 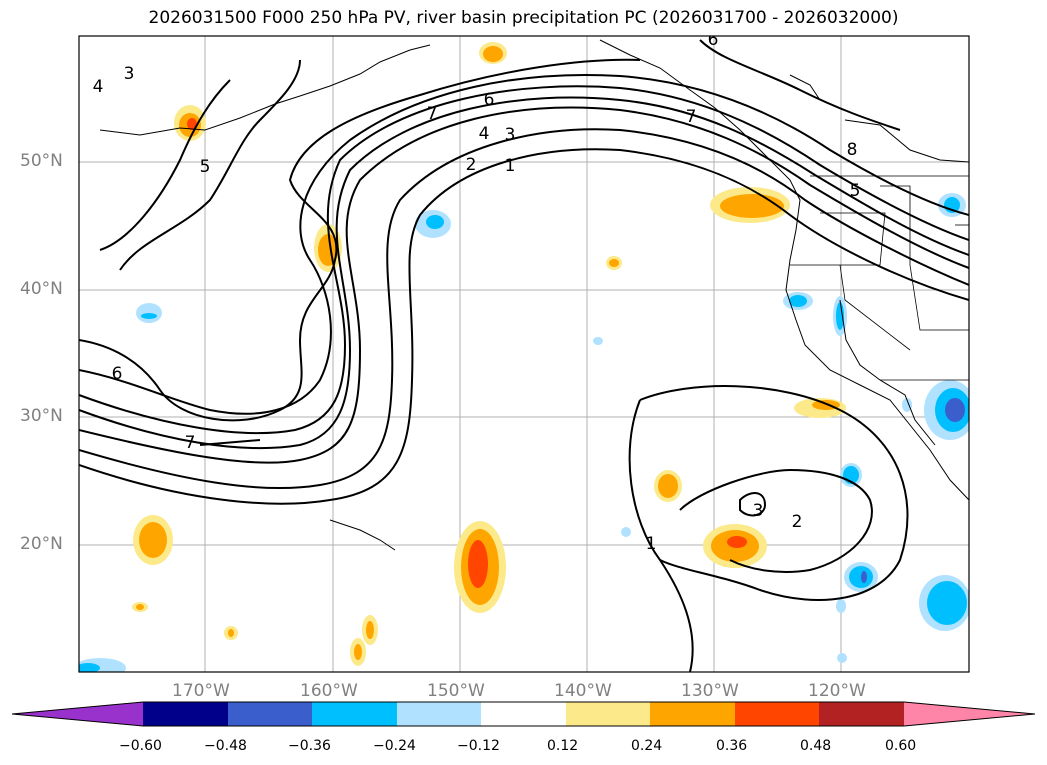 What do you see at coordinates (140, 746) in the screenshot?
I see `colorbar-tick: −0.60` at bounding box center [140, 746].